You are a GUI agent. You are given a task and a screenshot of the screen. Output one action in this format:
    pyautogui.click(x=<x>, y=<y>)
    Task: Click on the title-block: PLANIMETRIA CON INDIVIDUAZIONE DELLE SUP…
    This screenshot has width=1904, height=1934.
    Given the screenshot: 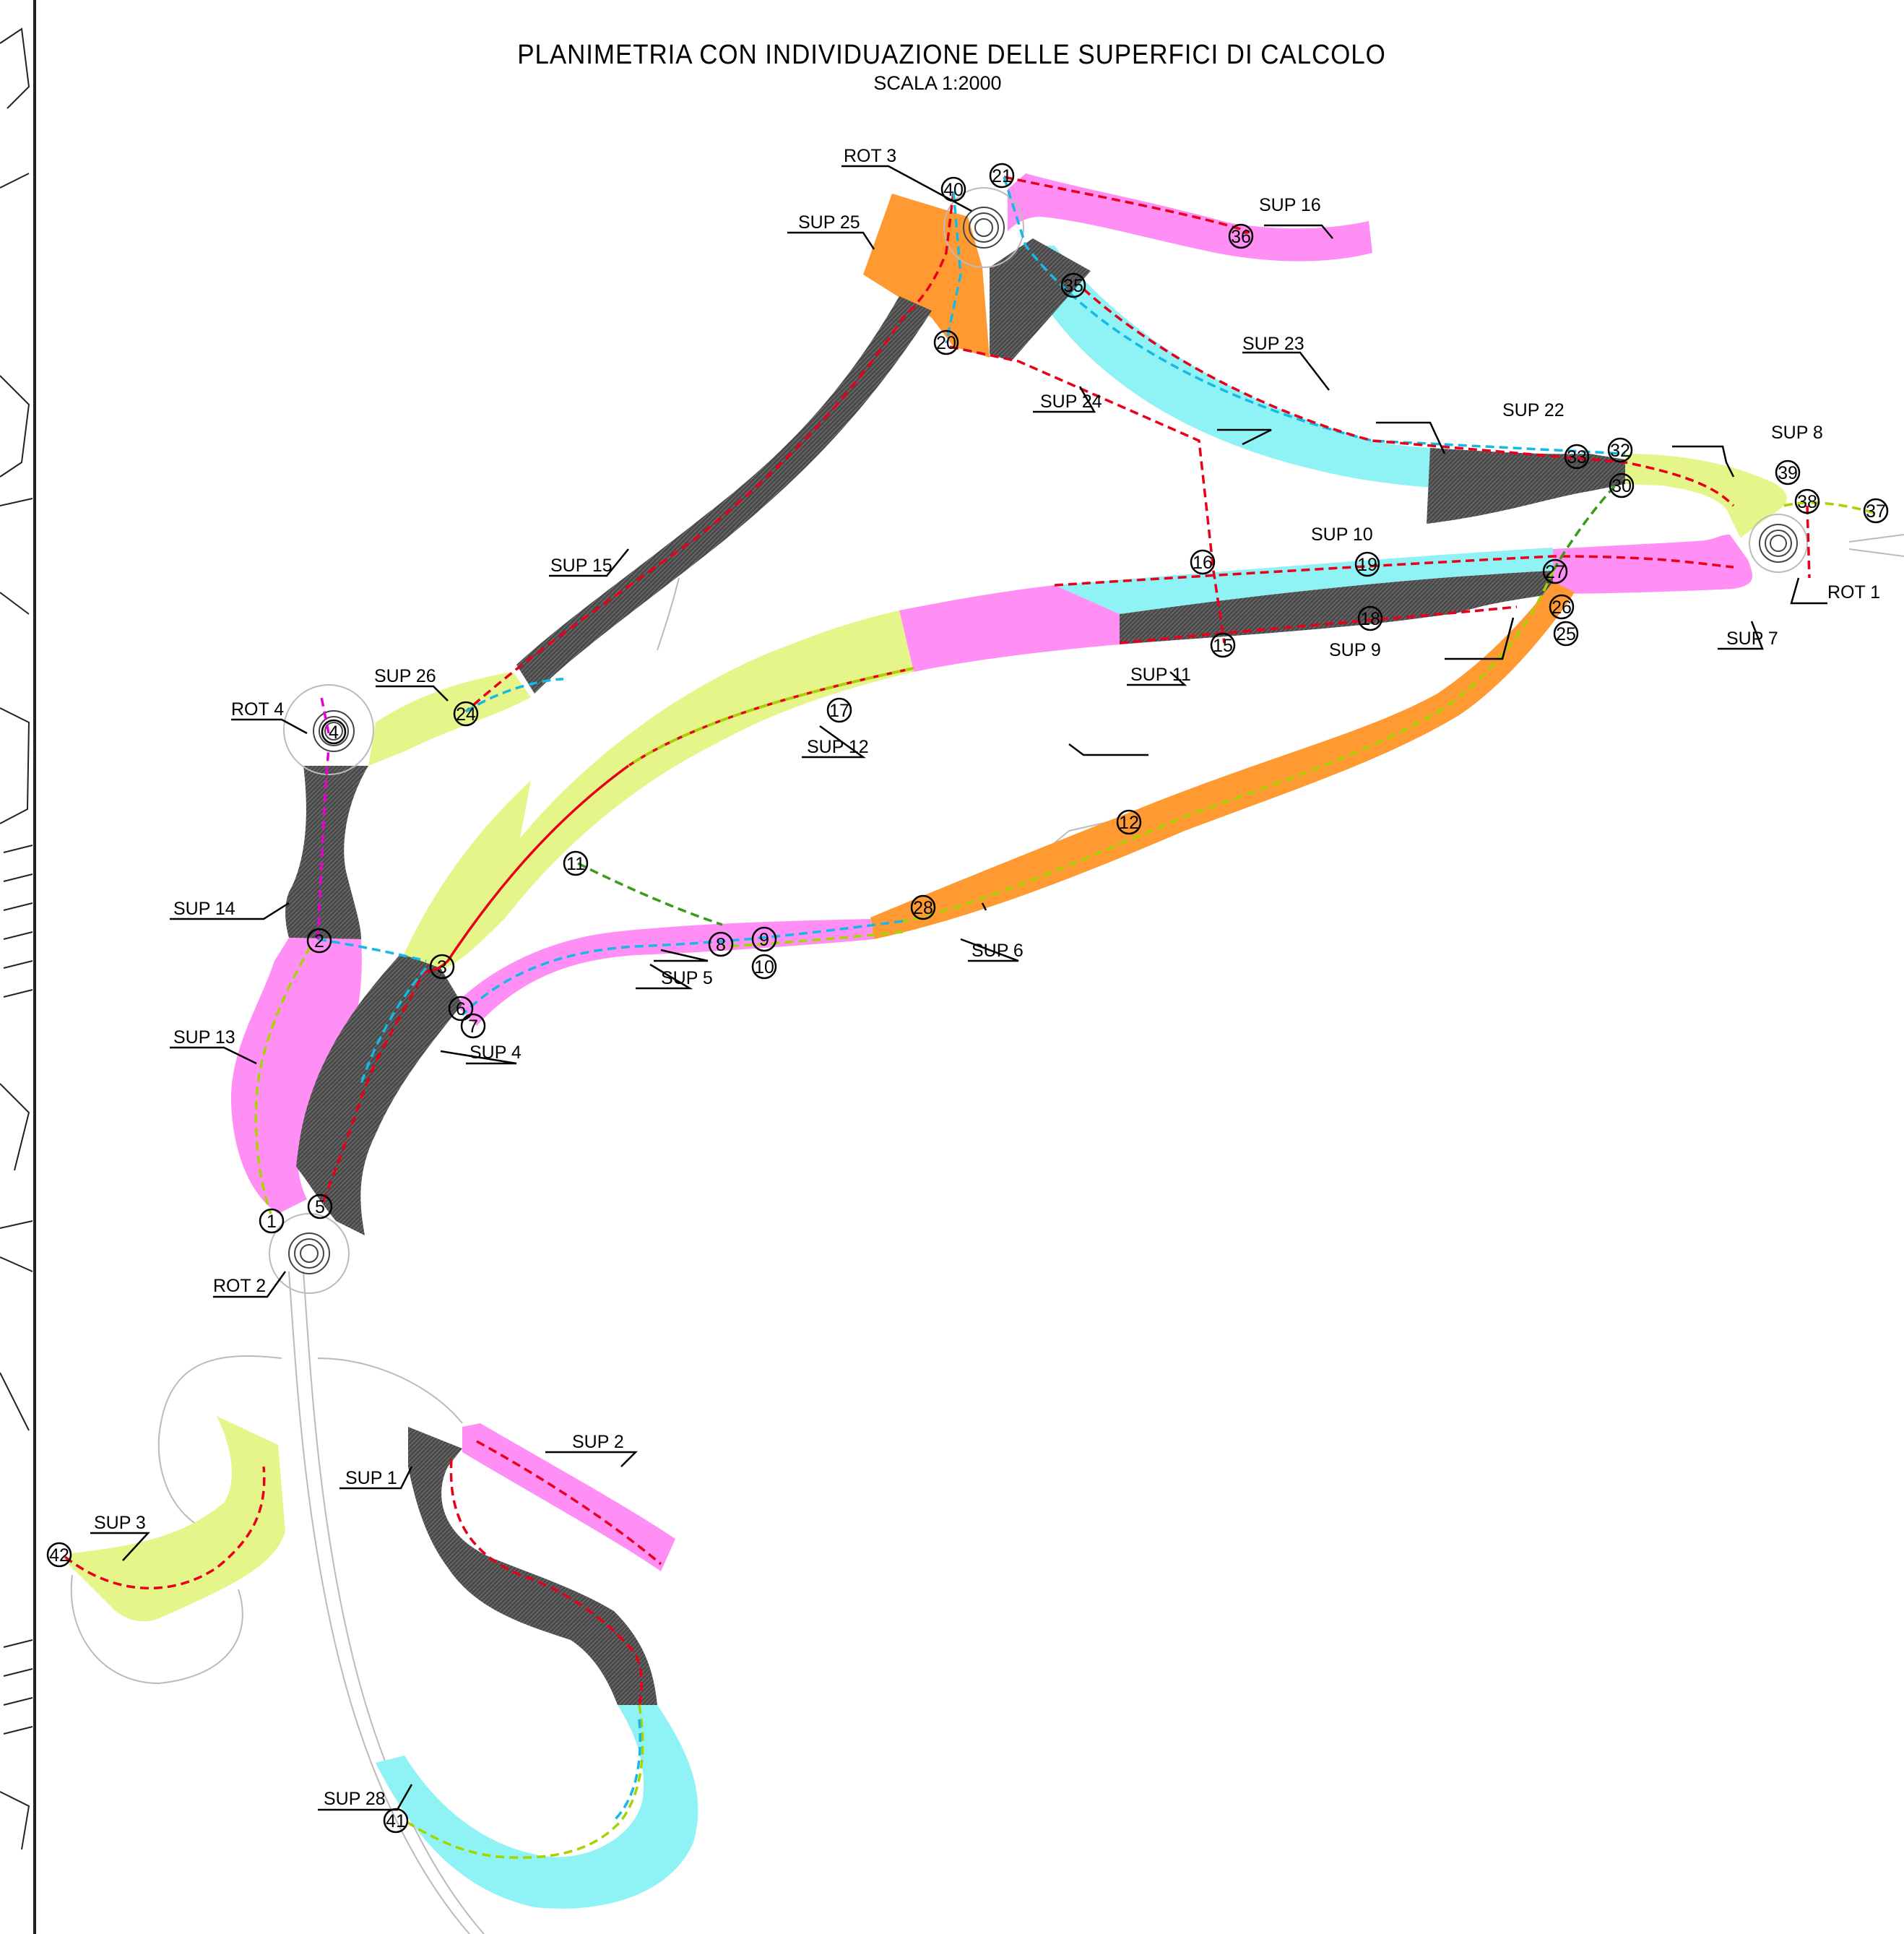 What is the action you would take?
    pyautogui.click(x=952, y=67)
    